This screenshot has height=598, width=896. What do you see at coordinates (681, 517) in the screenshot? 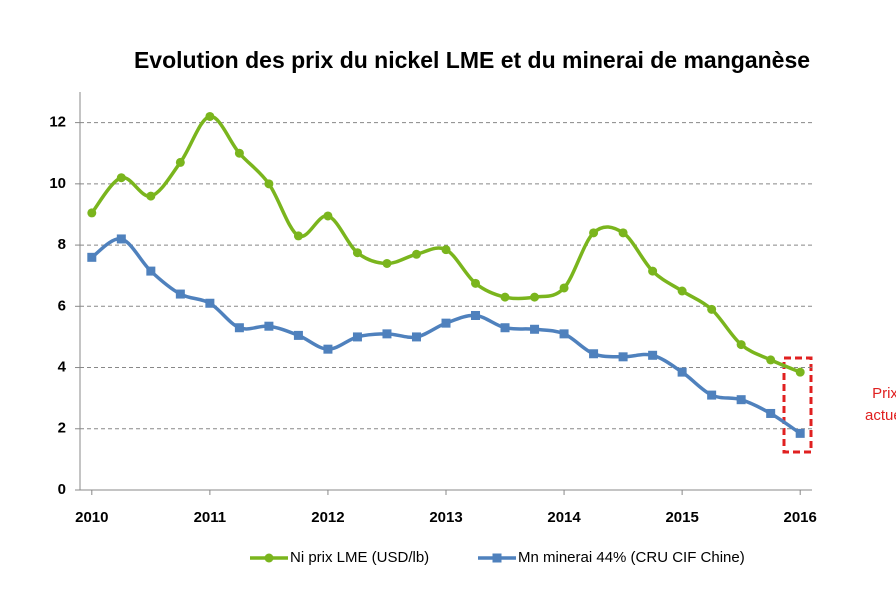
I see `x-tick-label: 2015` at bounding box center [681, 517].